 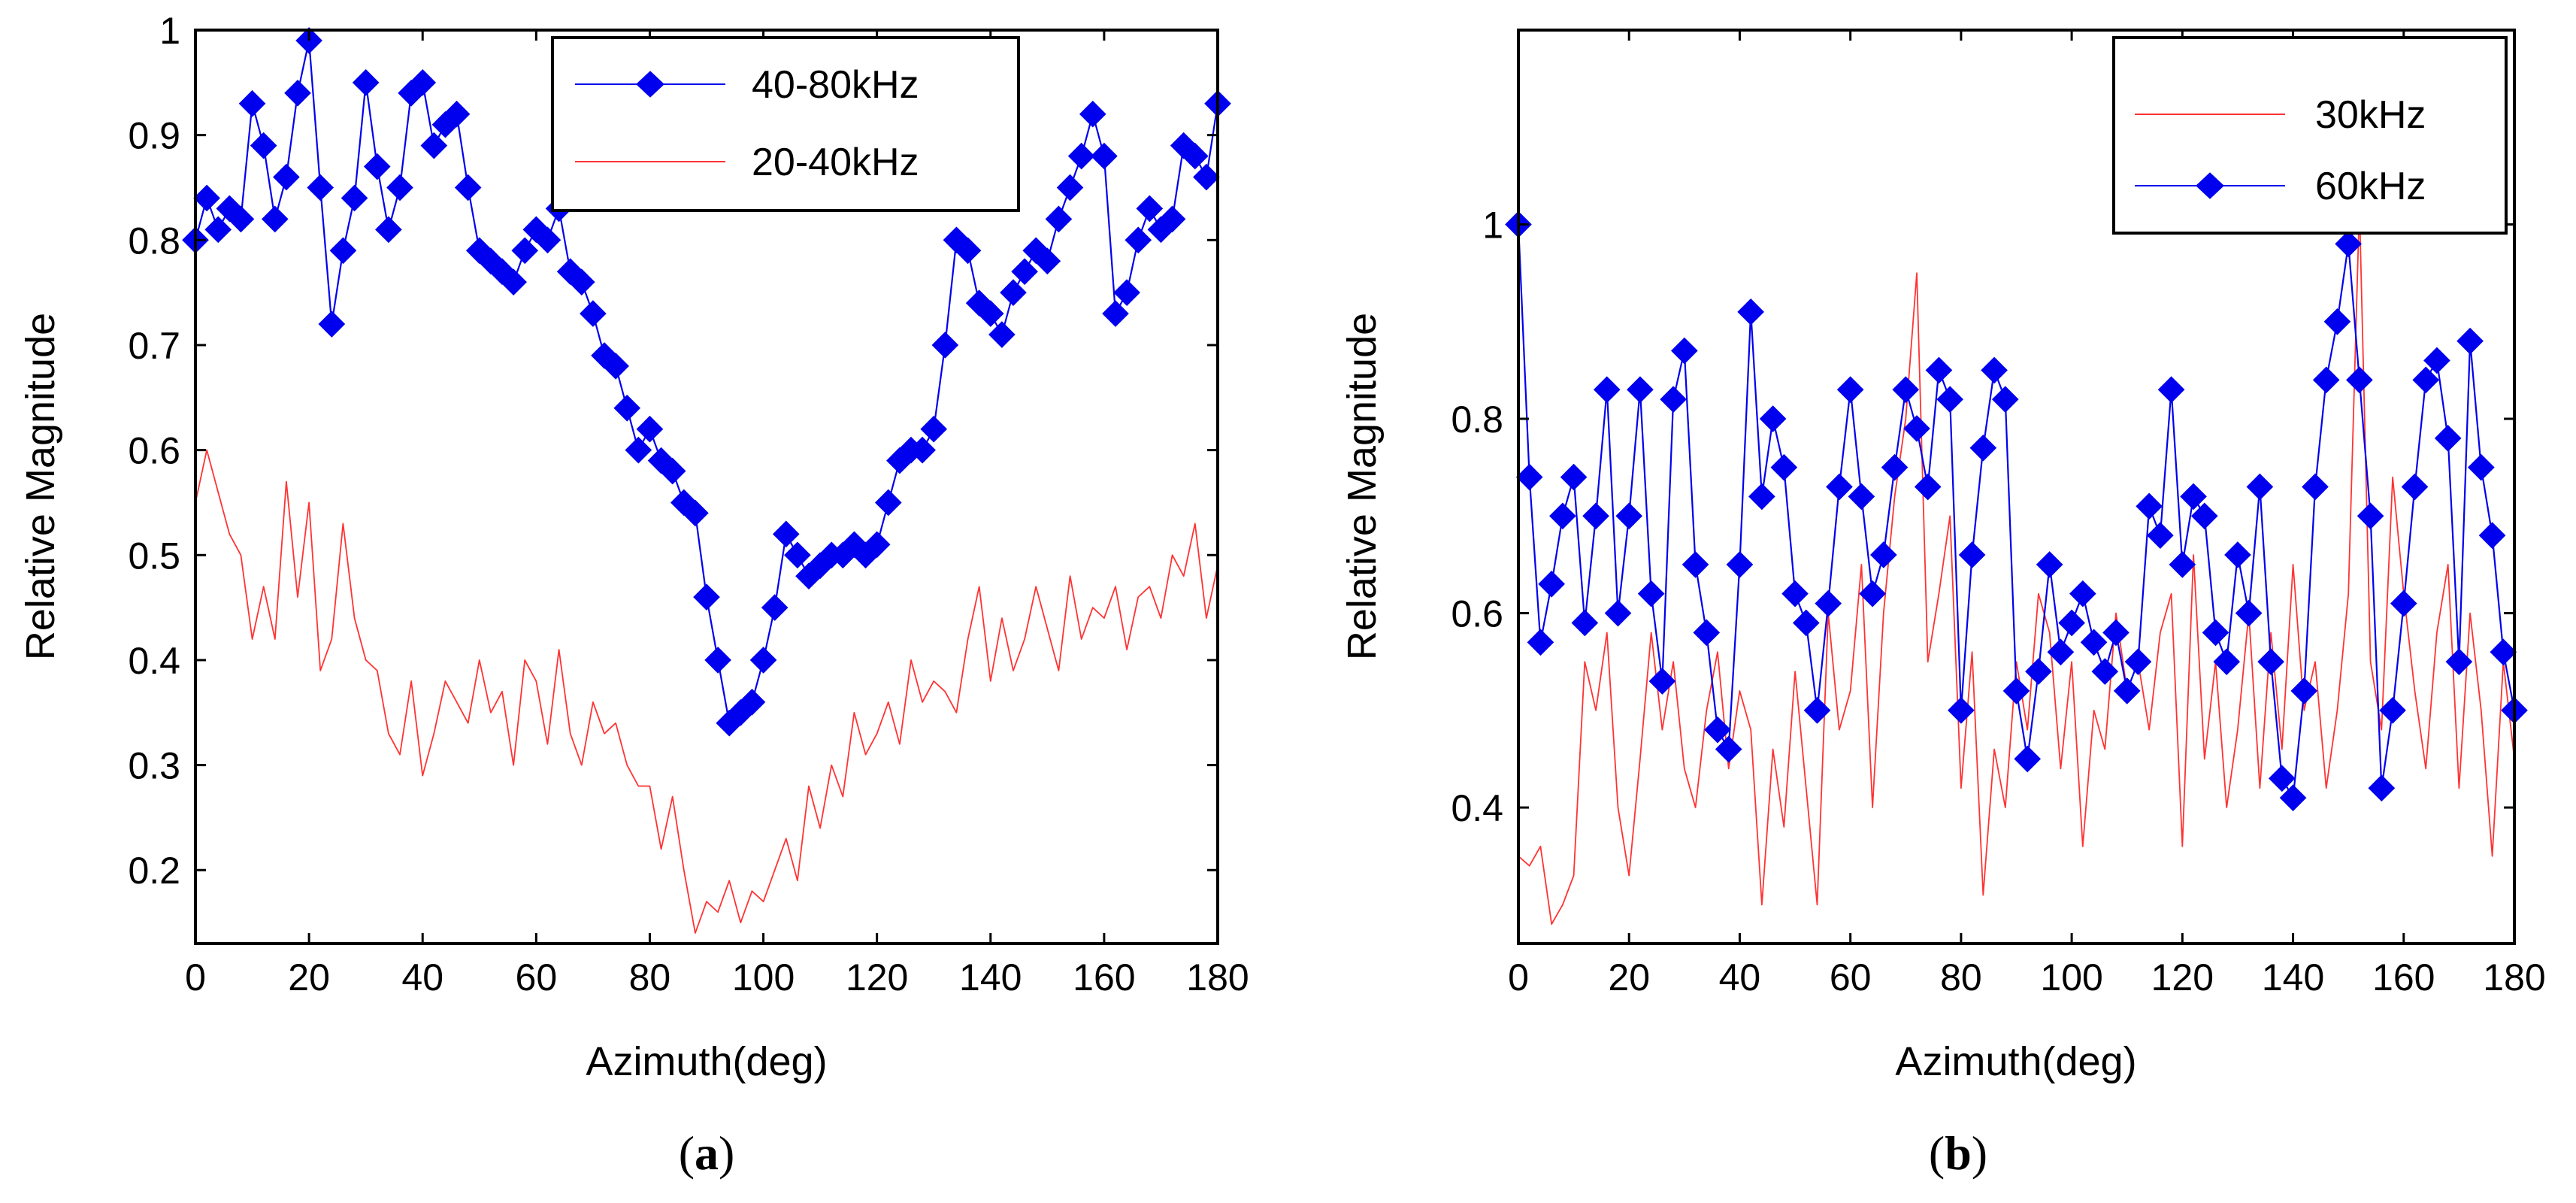 What do you see at coordinates (706, 1061) in the screenshot?
I see `panel-a-x-axis-label: Azimuth(deg)` at bounding box center [706, 1061].